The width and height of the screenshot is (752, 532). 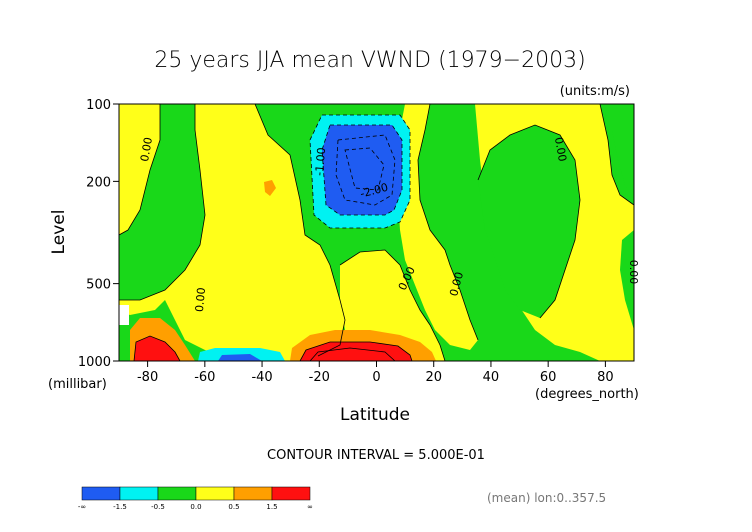 I want to click on units-label: (units:m/s), so click(x=595, y=91).